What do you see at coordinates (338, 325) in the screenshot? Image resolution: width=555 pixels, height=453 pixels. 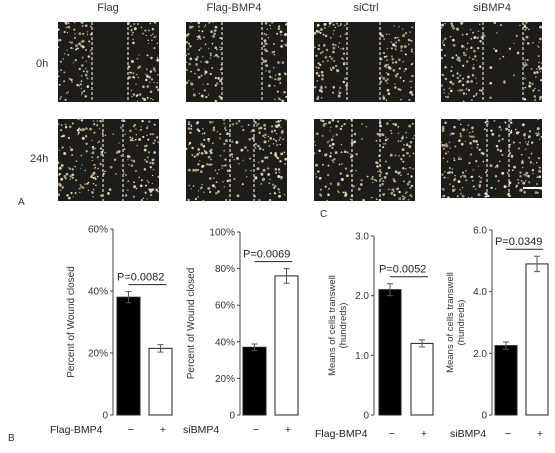 I see `chart3-ylabel: Means of cells transwell(hundreds)` at bounding box center [338, 325].